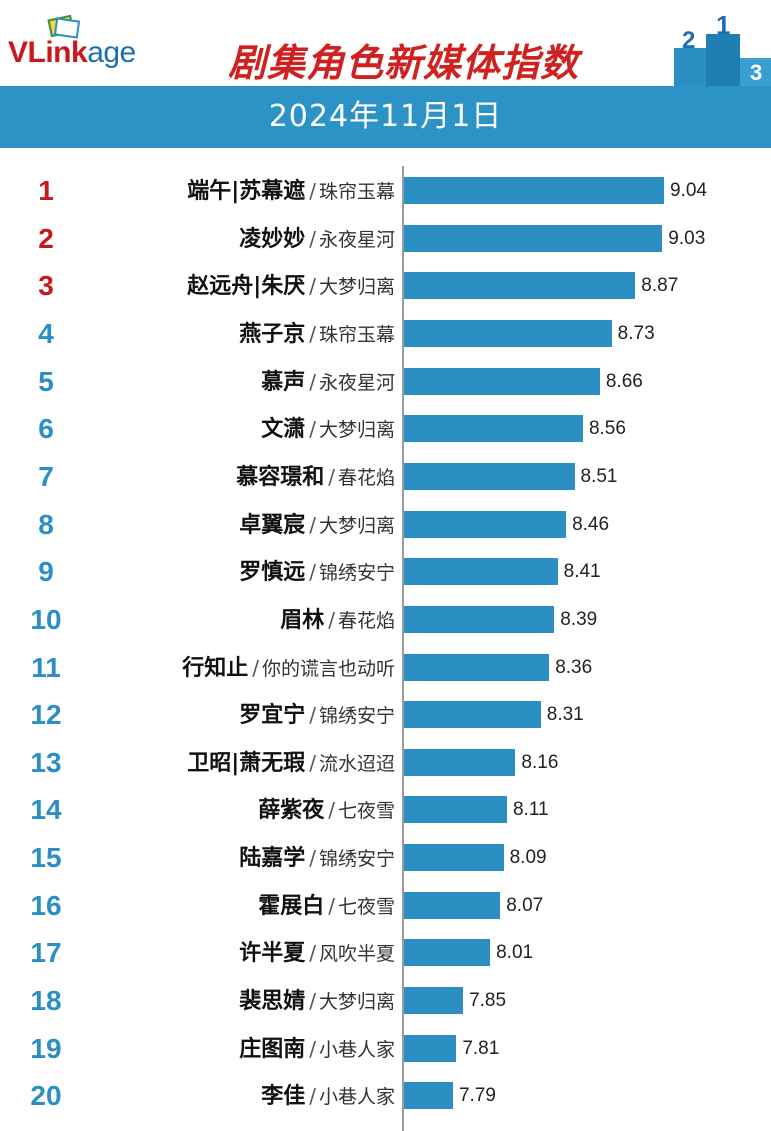  Describe the element at coordinates (46, 1001) in the screenshot. I see `rank-number: 18` at that location.